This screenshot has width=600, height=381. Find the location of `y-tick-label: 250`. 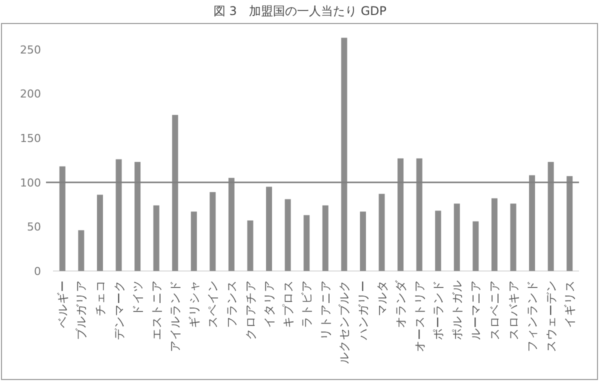

y-tick-label: 250 is located at coordinates (30, 49).